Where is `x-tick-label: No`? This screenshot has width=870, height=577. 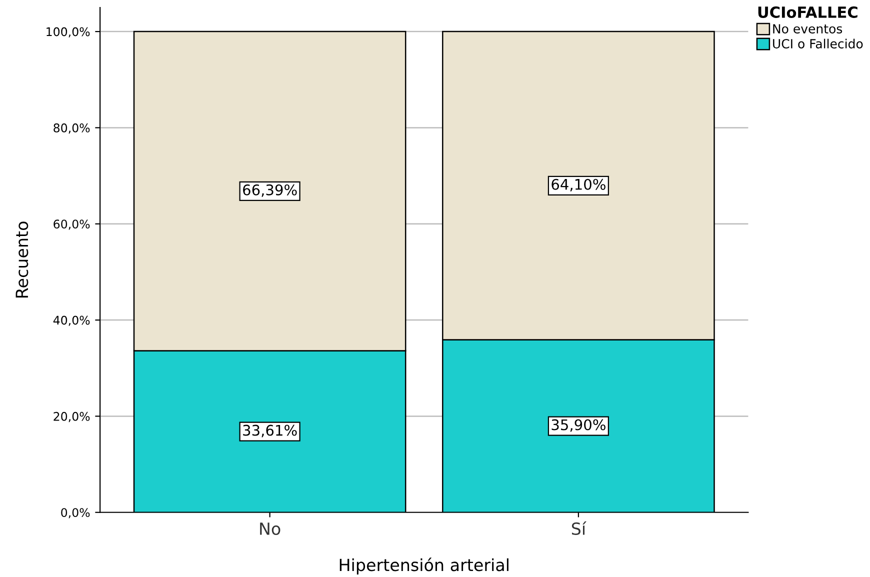
x-tick-label: No is located at coordinates (270, 528).